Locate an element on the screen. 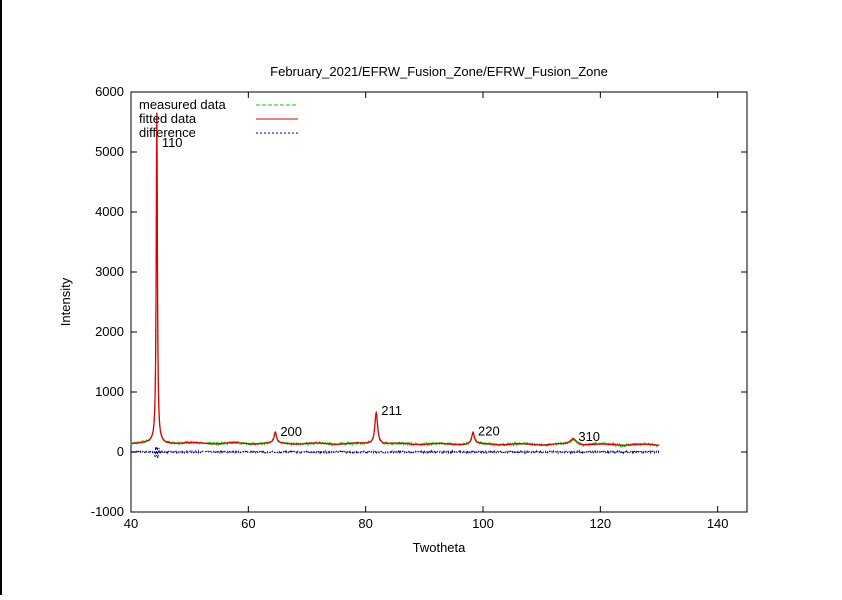 The image size is (842, 600). window-left-border is located at coordinates (1, 297).